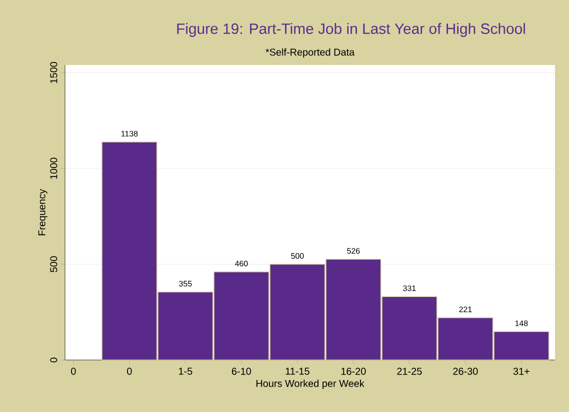  I want to click on y-tick-label: 1000, so click(54, 168).